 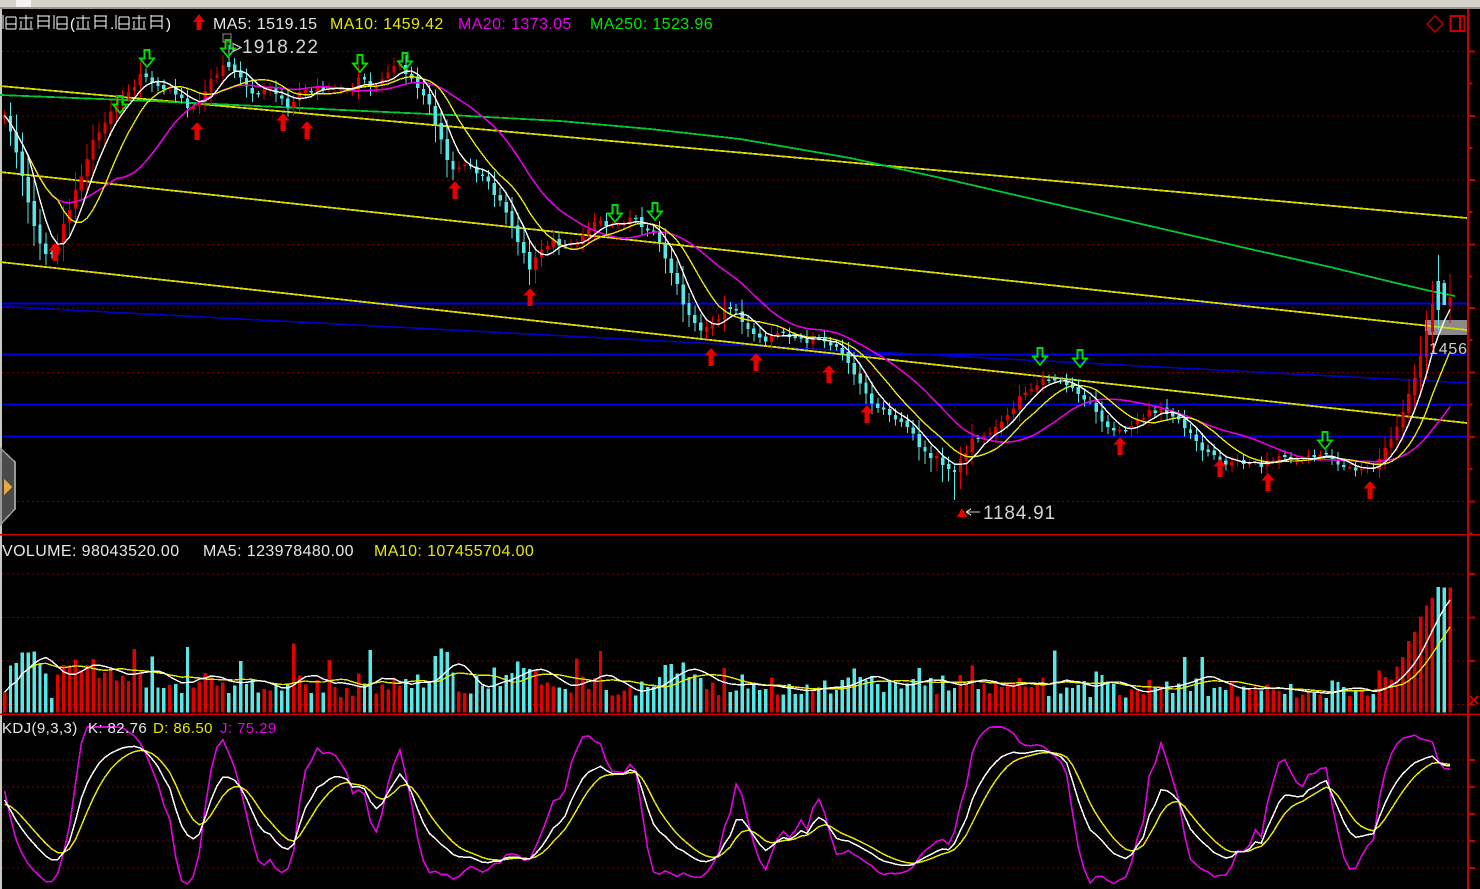 What do you see at coordinates (248, 728) in the screenshot?
I see `svg-text: J: 75.29` at bounding box center [248, 728].